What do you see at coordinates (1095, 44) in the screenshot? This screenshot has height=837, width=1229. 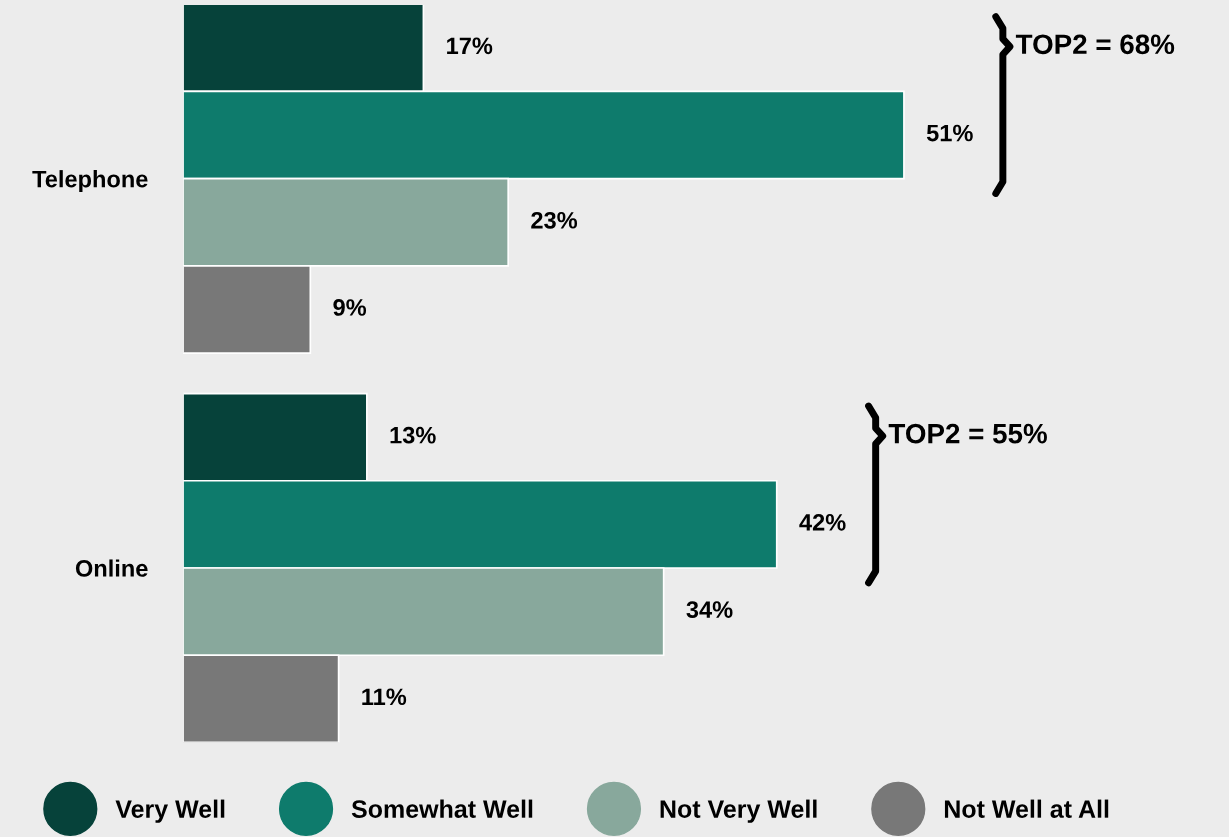 I see `annotation: TOP2 = 68%` at bounding box center [1095, 44].